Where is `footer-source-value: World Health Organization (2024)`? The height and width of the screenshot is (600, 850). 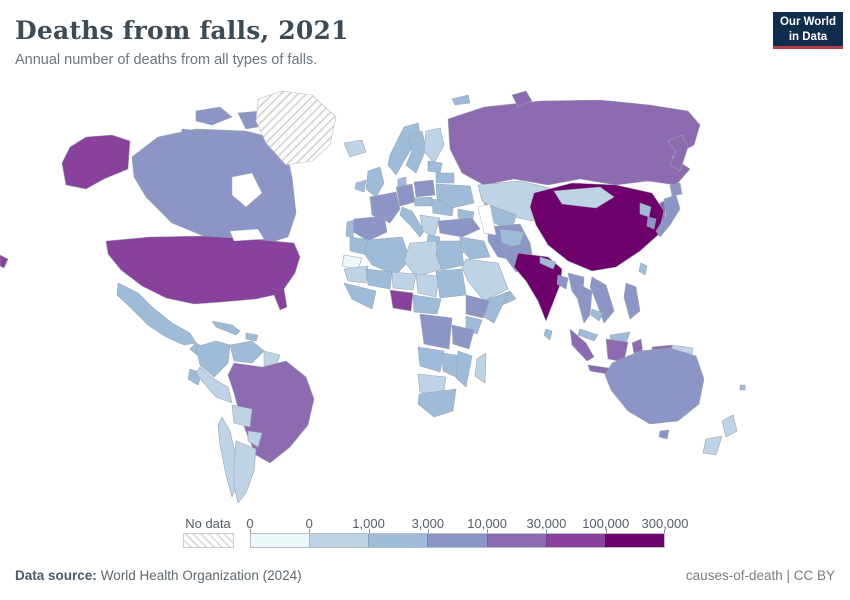 footer-source-value: World Health Organization (2024) is located at coordinates (201, 575).